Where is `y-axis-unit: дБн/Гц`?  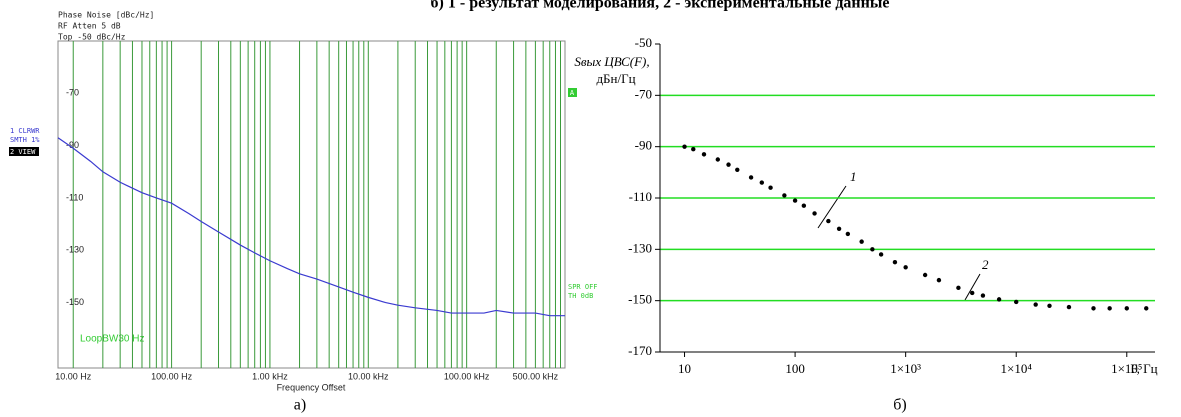
y-axis-unit: дБн/Гц is located at coordinates (615, 78).